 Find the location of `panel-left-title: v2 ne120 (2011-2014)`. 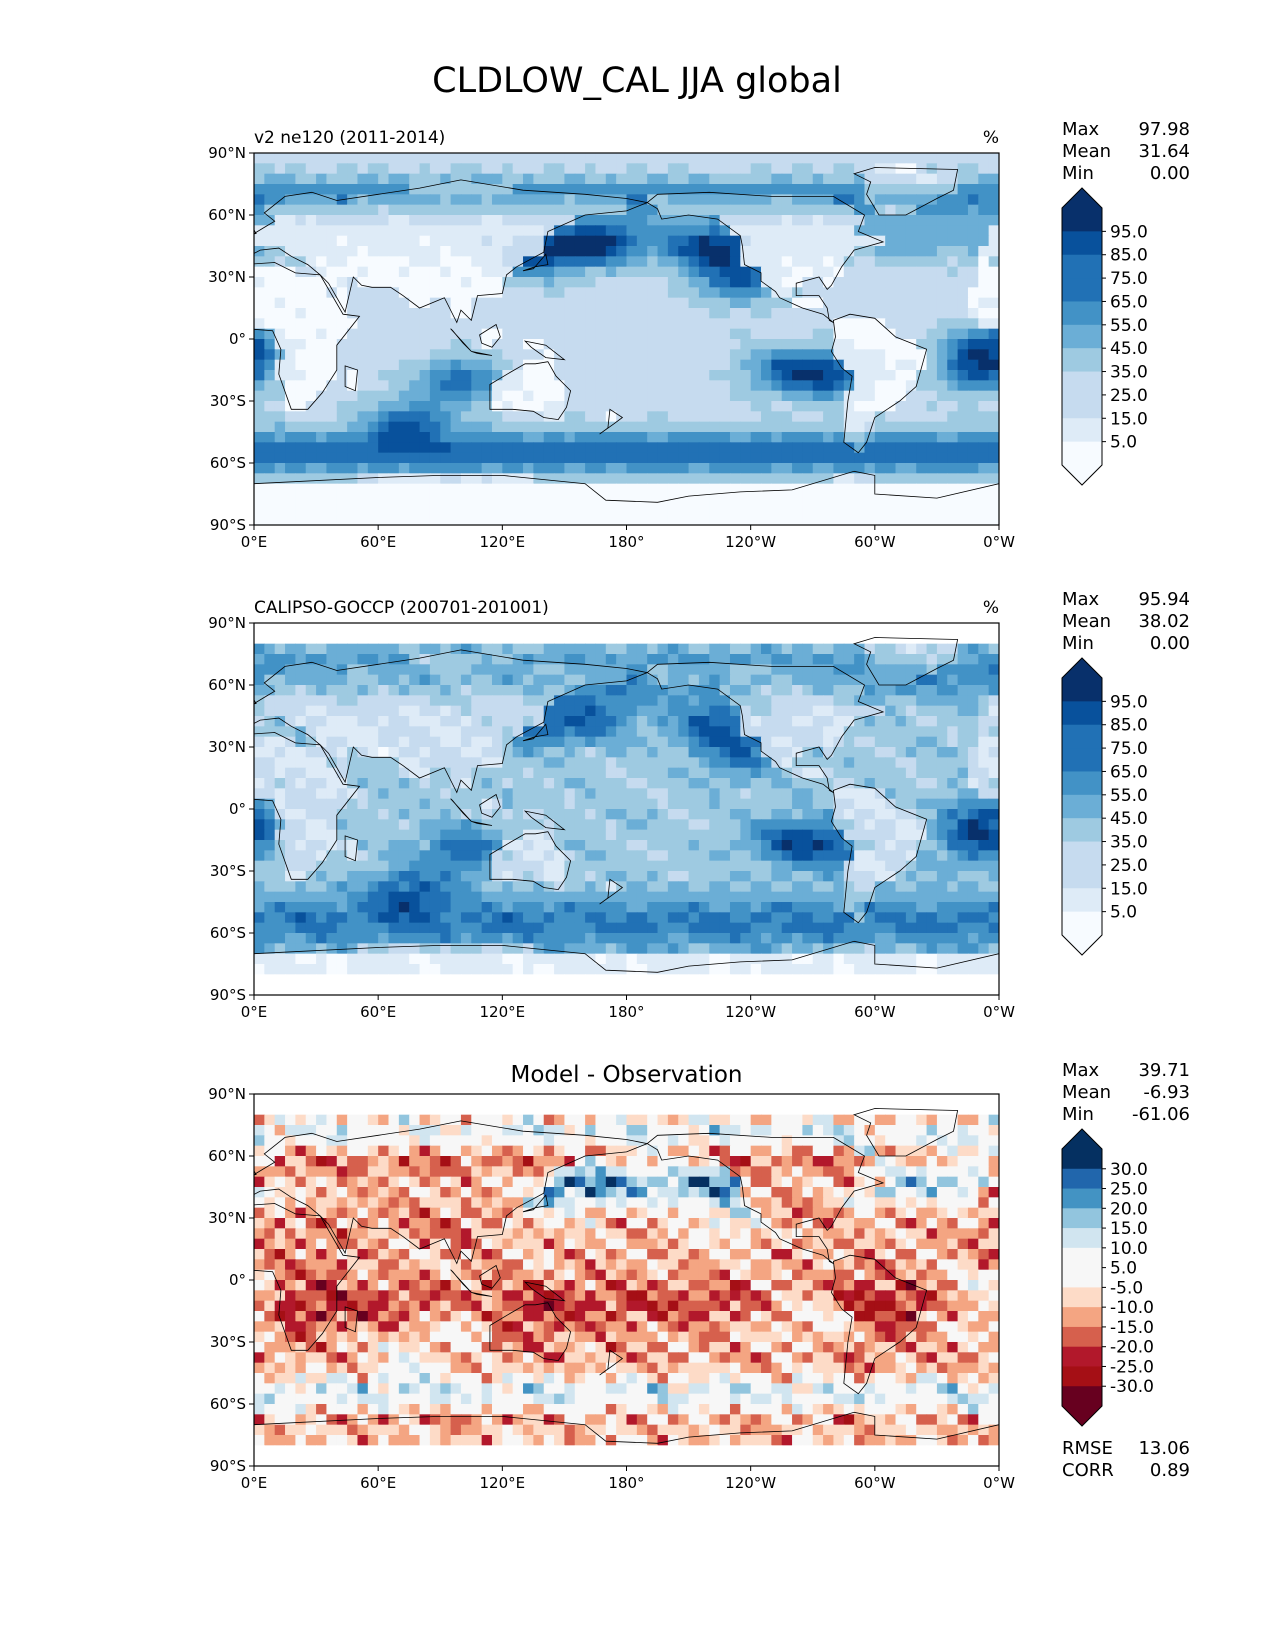

panel-left-title: v2 ne120 (2011-2014) is located at coordinates (349, 138).